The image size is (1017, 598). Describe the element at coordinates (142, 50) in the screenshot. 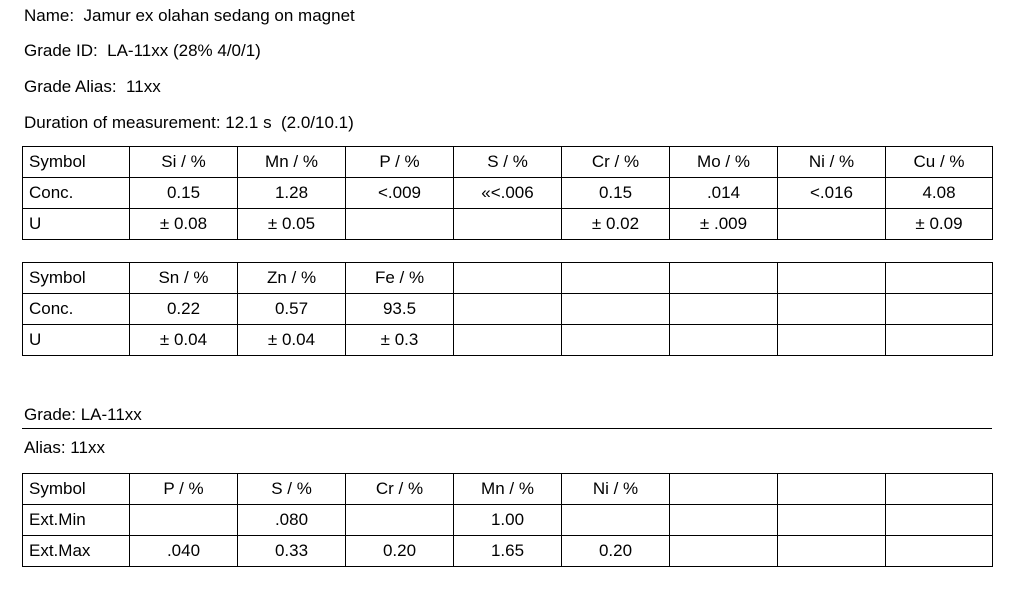

I see `grade-id-line: Grade ID: LA-11xx (28% 4/0/1)` at that location.